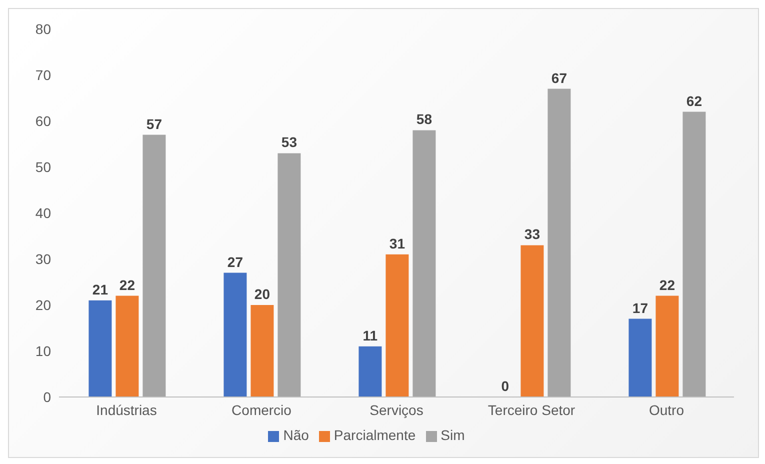 Image resolution: width=765 pixels, height=464 pixels. What do you see at coordinates (397, 243) in the screenshot?
I see `data-label: 31` at bounding box center [397, 243].